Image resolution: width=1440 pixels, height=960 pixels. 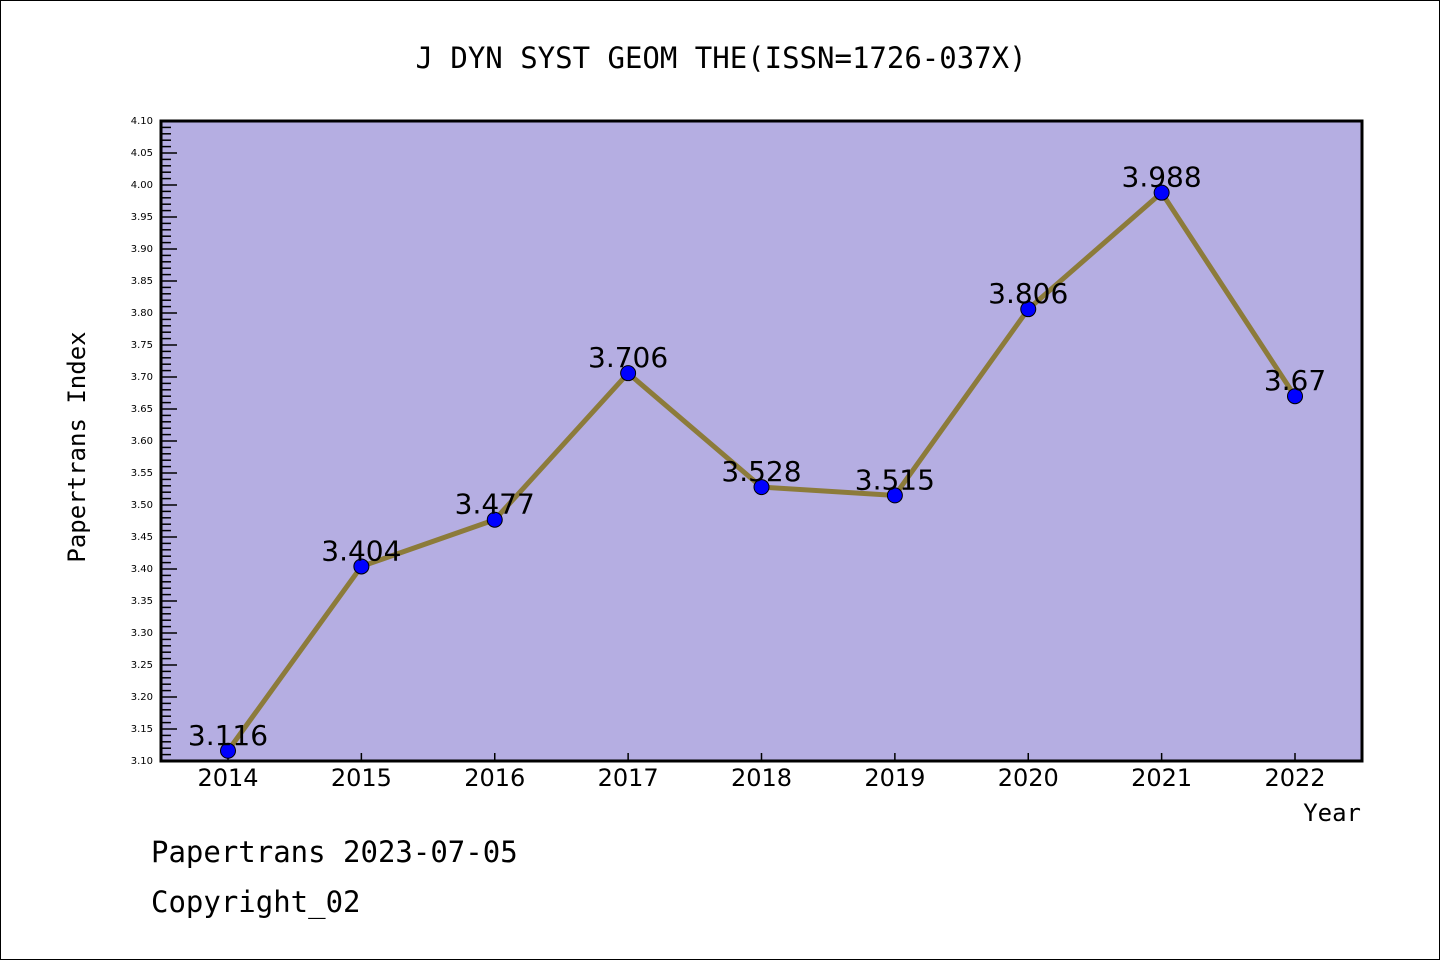 I want to click on y-tick-label: 3.35, so click(x=142, y=601).